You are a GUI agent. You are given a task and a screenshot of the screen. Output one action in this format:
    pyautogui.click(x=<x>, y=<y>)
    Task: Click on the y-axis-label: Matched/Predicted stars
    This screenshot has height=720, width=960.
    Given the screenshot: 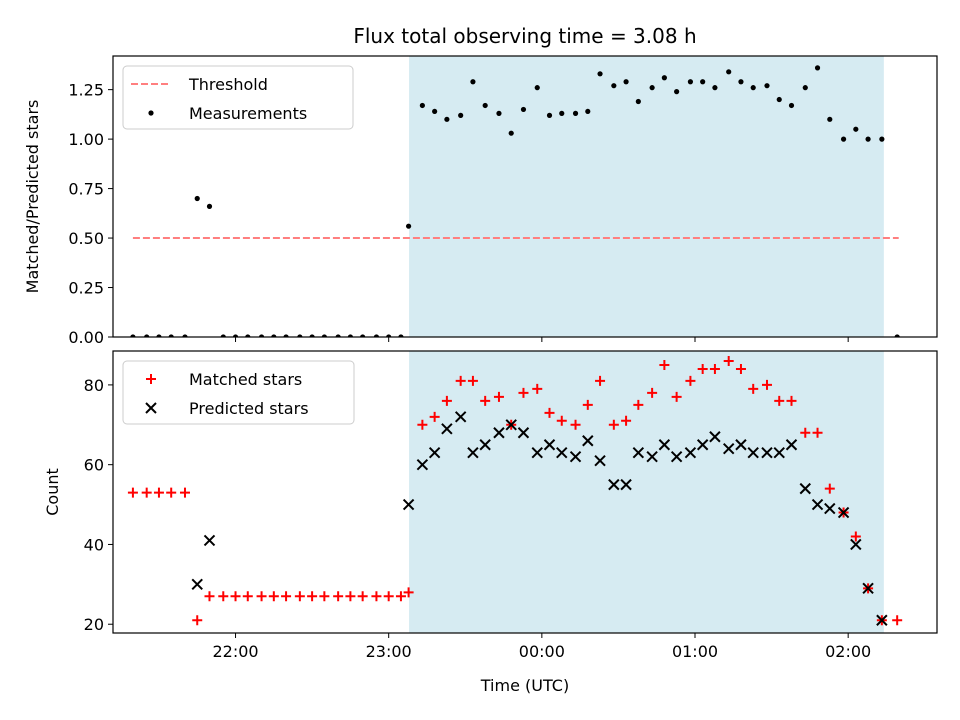 What is the action you would take?
    pyautogui.click(x=32, y=197)
    